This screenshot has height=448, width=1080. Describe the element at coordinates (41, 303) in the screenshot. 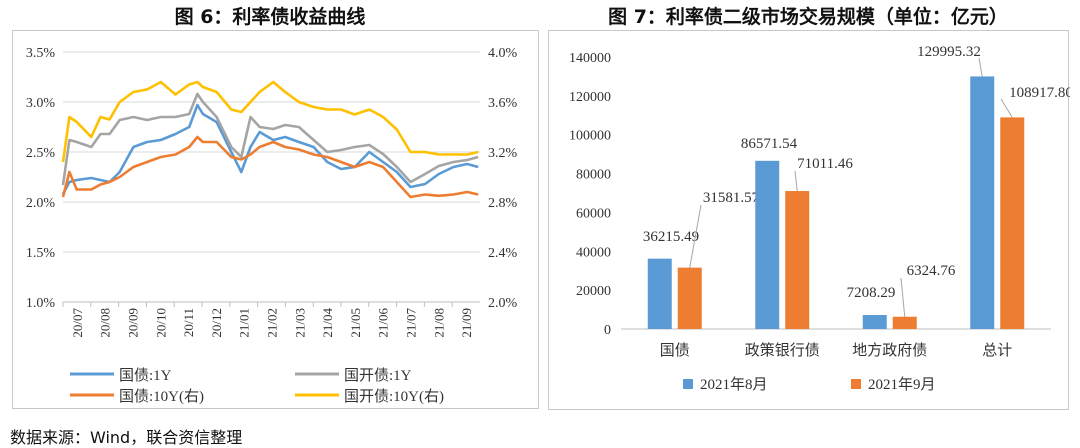

I see `left-y-tick-label: 1.0%` at that location.